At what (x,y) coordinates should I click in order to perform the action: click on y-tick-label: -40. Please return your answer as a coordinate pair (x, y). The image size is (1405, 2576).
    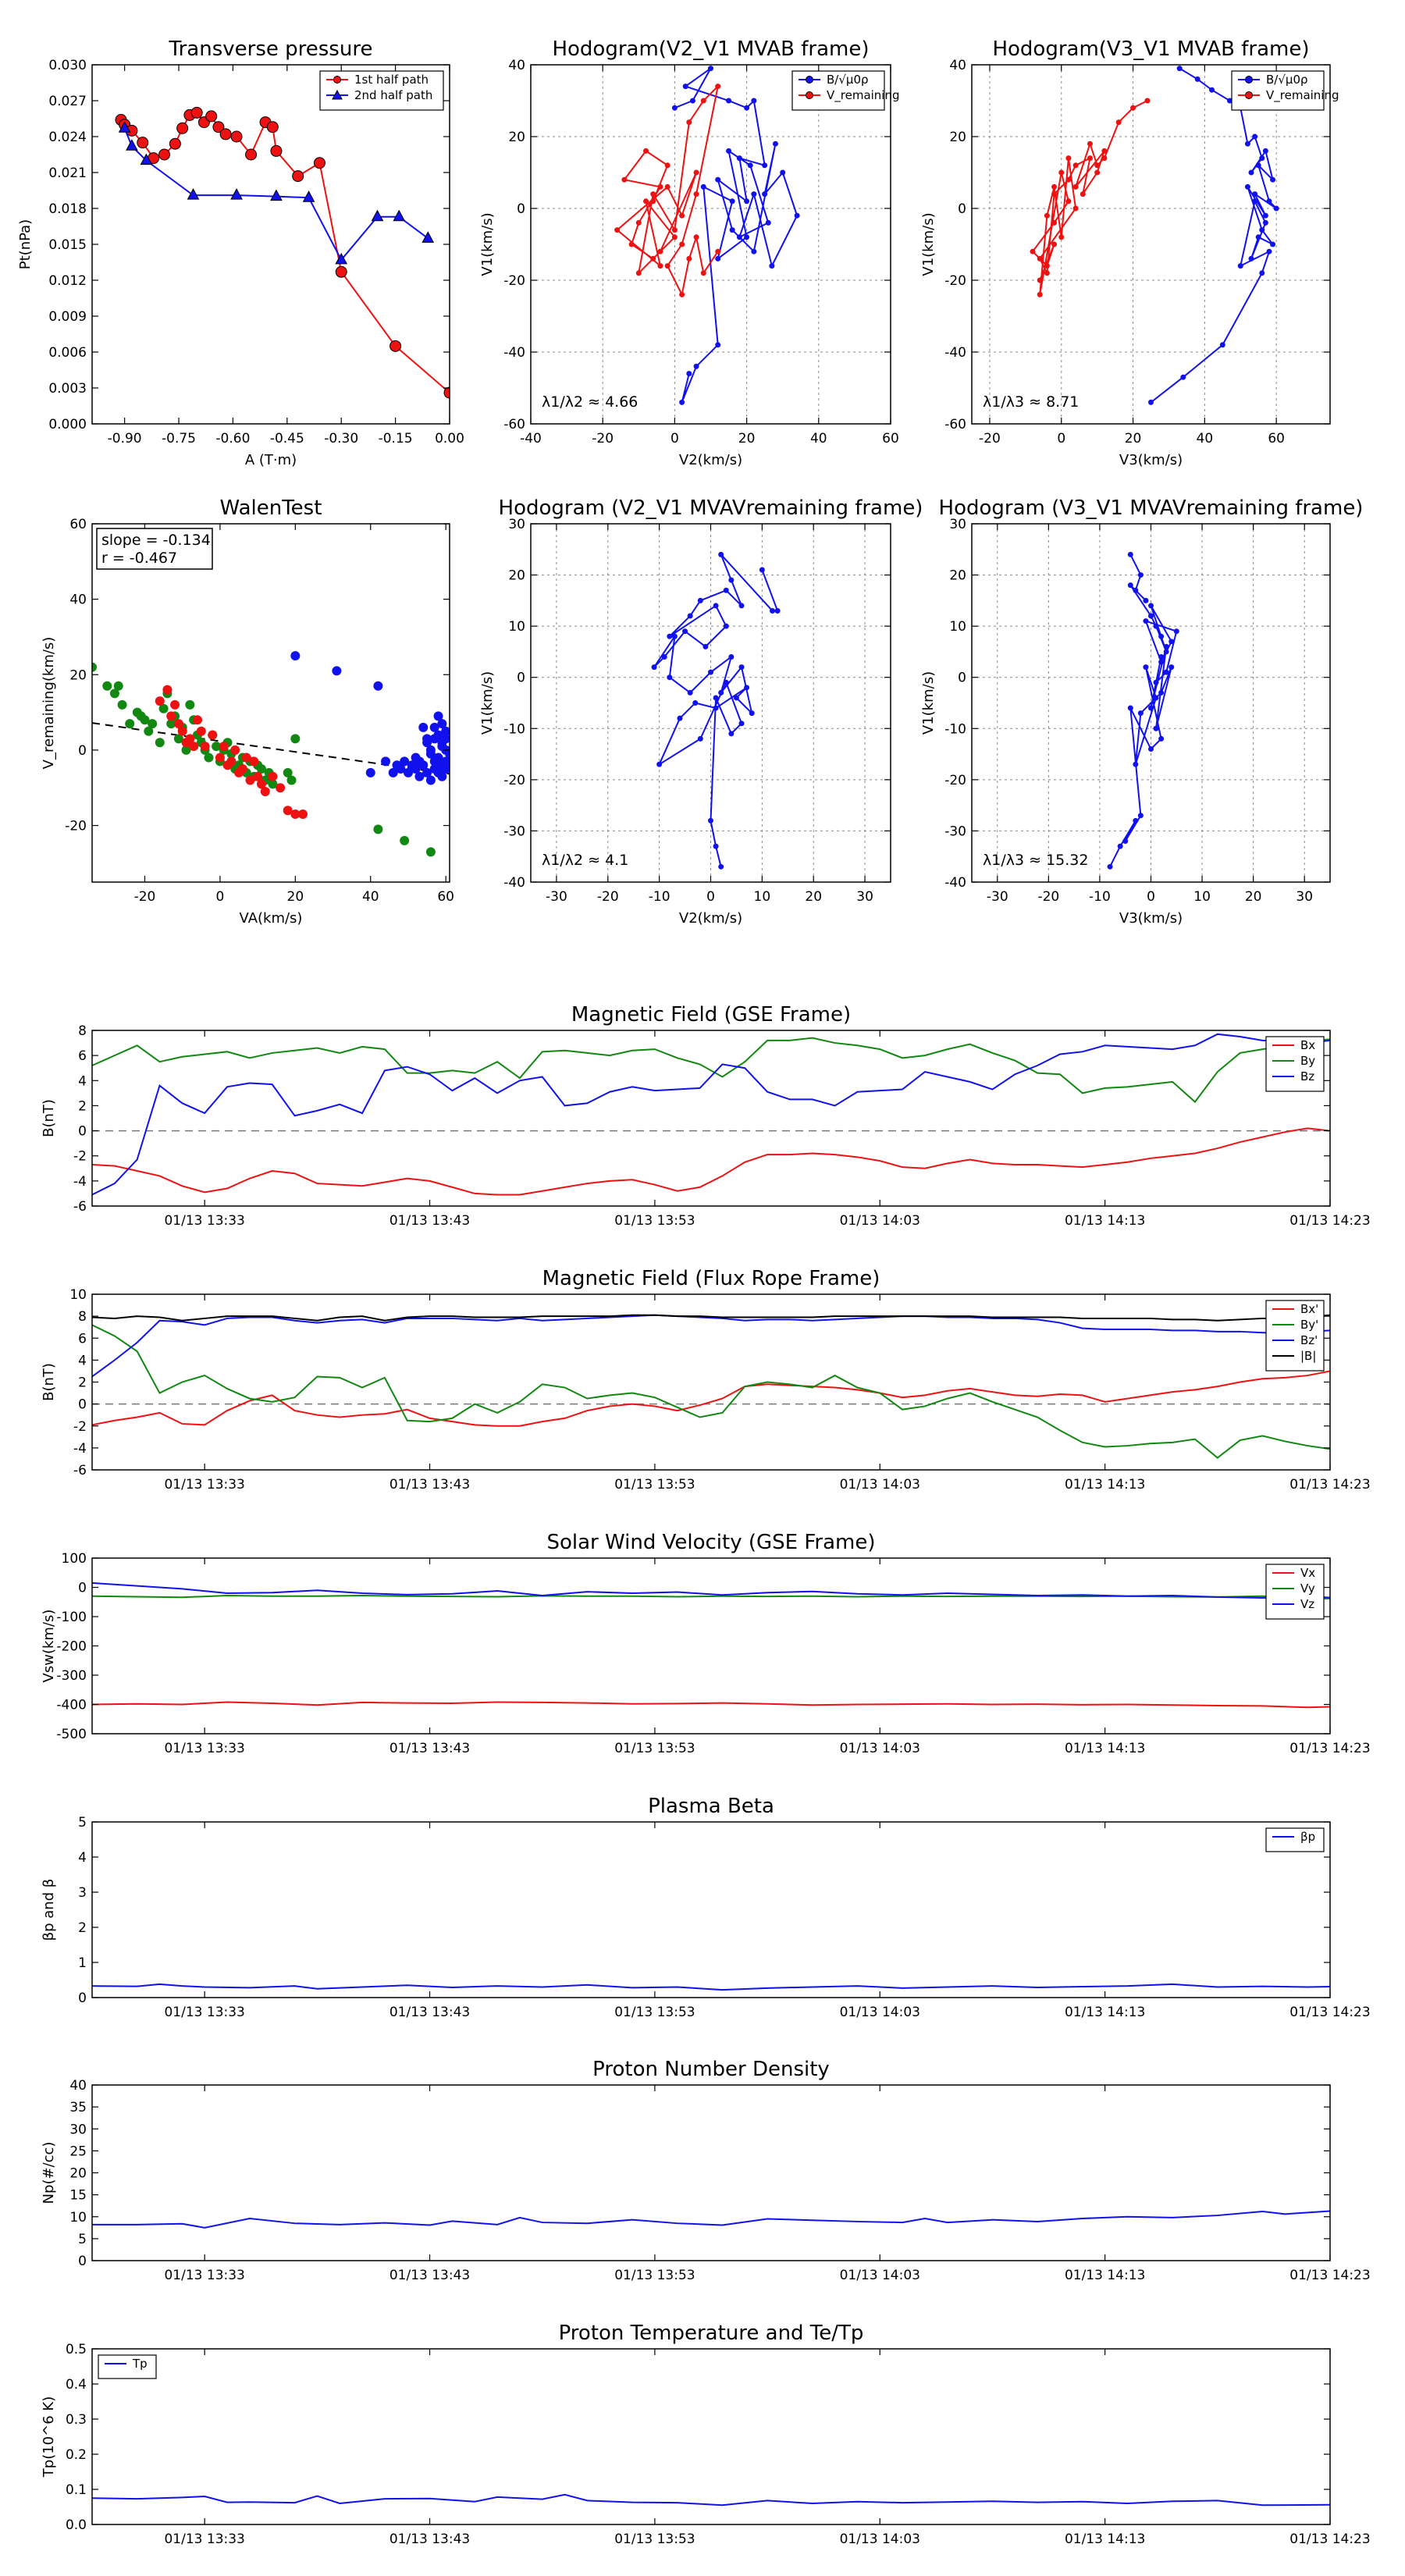
    Looking at the image, I should click on (955, 353).